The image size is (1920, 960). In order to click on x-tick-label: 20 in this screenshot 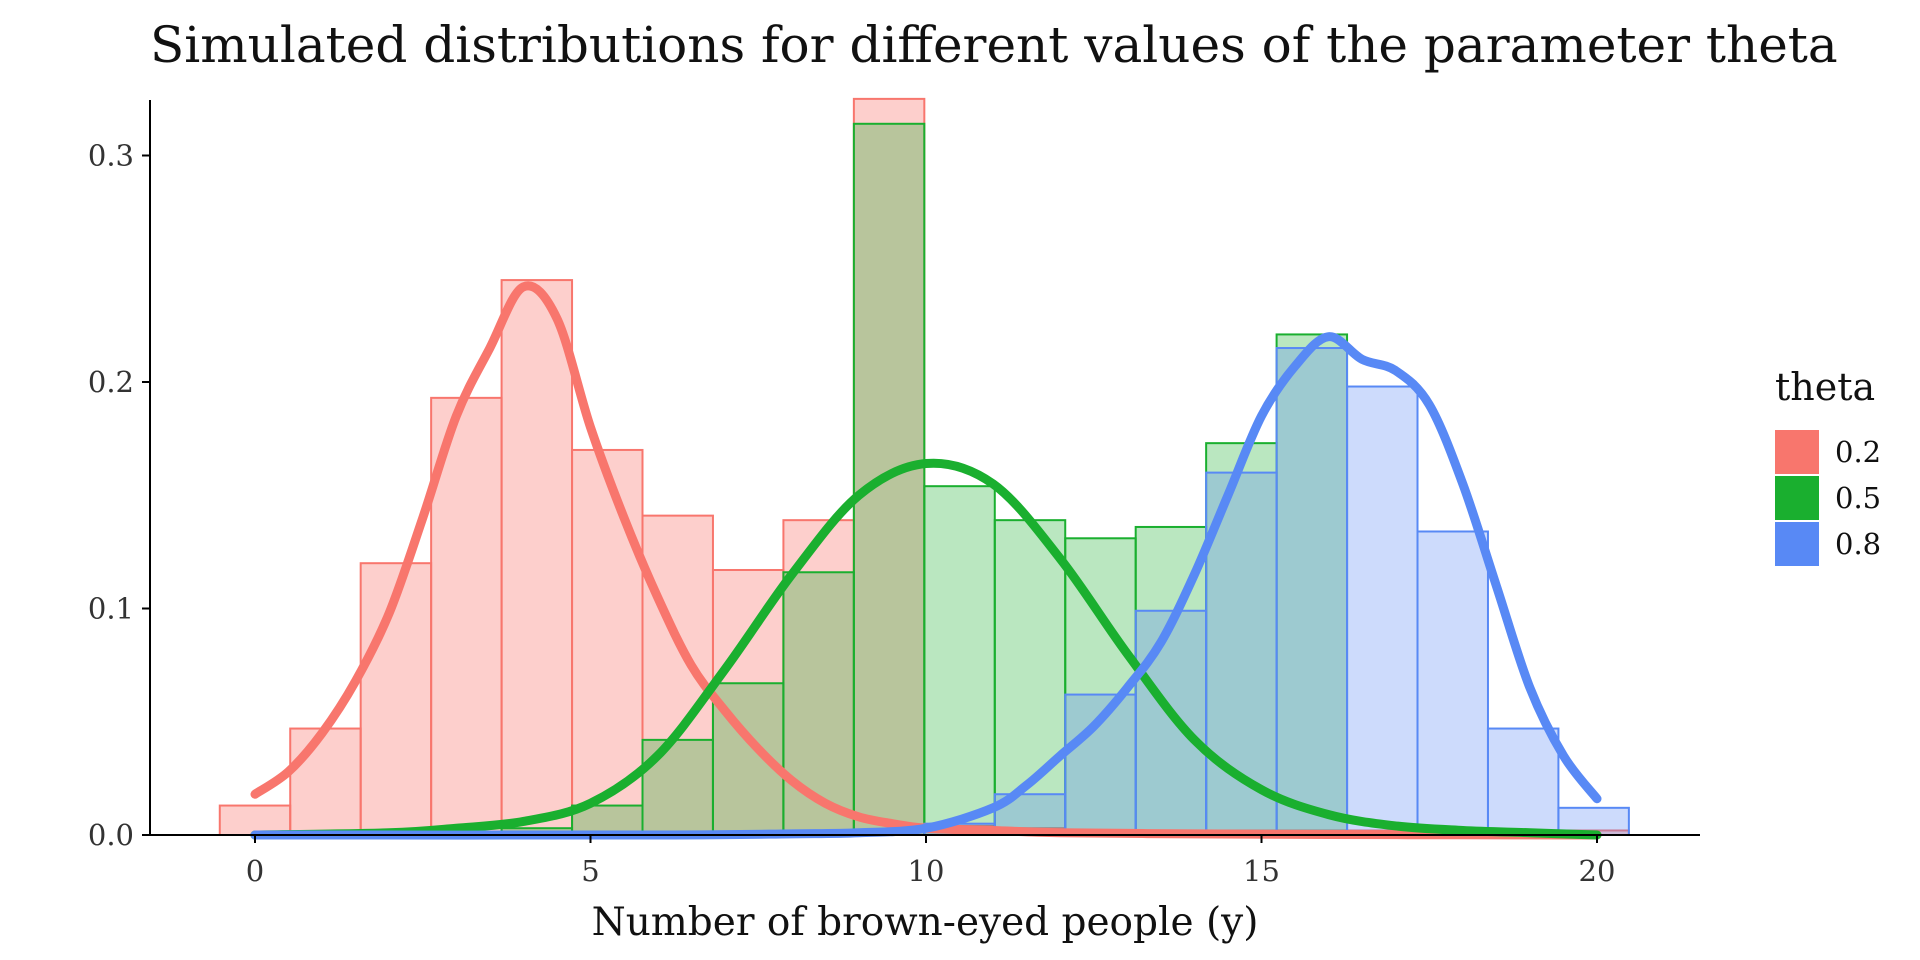, I will do `click(1597, 871)`.